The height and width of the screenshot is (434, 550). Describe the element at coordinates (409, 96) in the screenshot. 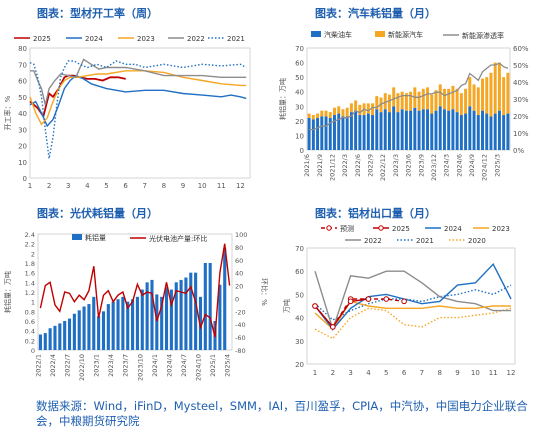

I see `series-line-penetration` at that location.